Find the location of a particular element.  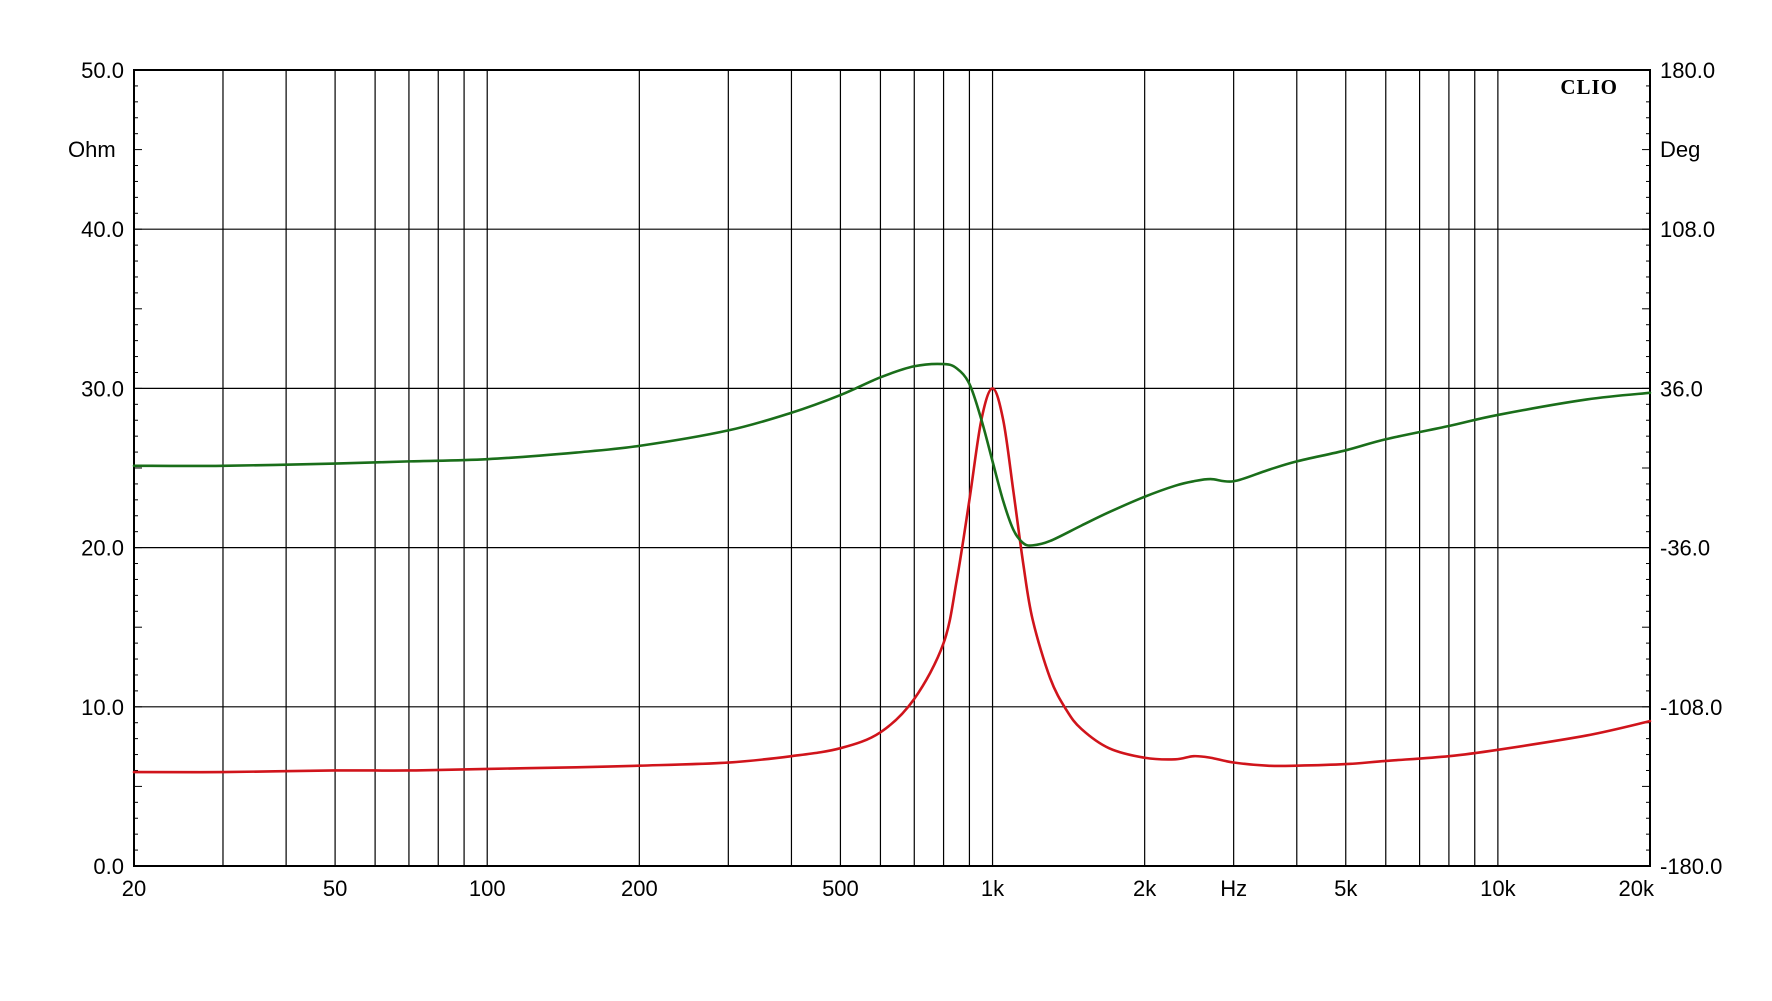

x-axis-unit-label: Hz is located at coordinates (1233, 888).